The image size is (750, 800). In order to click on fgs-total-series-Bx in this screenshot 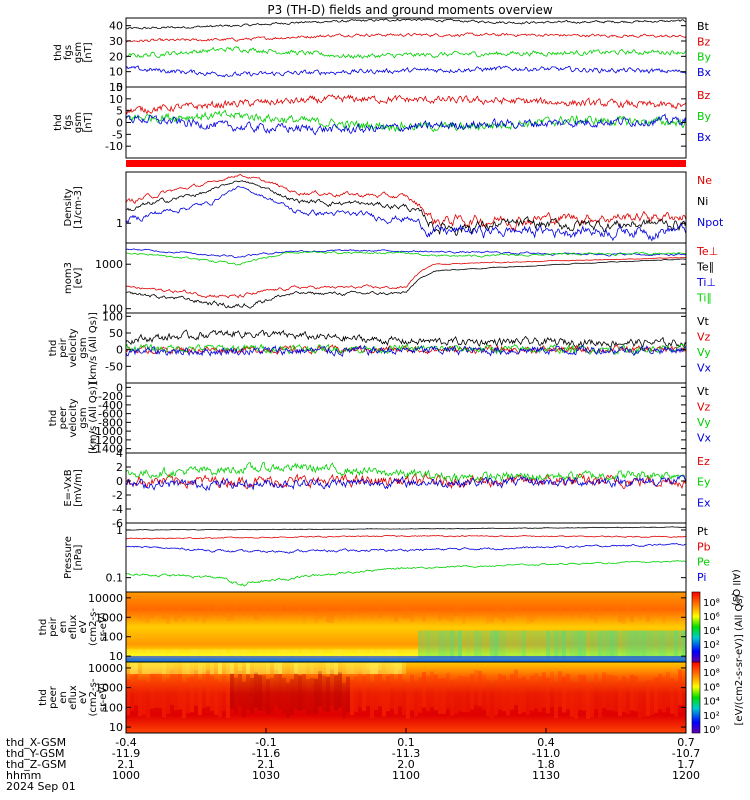, I will do `click(406, 71)`.